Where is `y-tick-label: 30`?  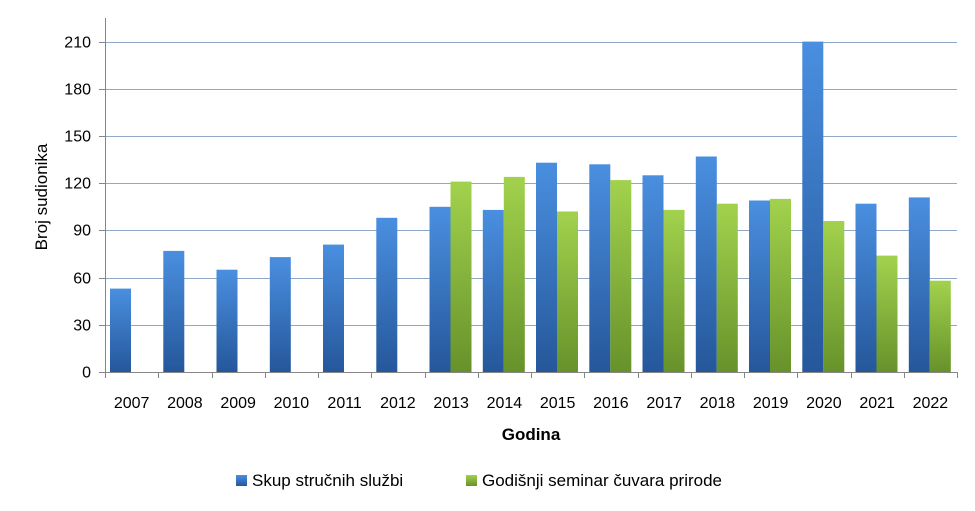
y-tick-label: 30 is located at coordinates (82, 326).